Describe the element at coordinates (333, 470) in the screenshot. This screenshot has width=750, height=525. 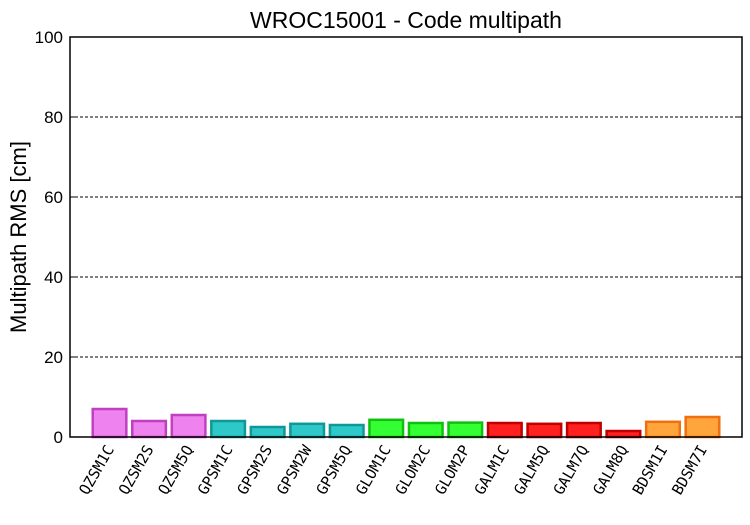
I see `x-tick-label: GPSM5Q` at that location.